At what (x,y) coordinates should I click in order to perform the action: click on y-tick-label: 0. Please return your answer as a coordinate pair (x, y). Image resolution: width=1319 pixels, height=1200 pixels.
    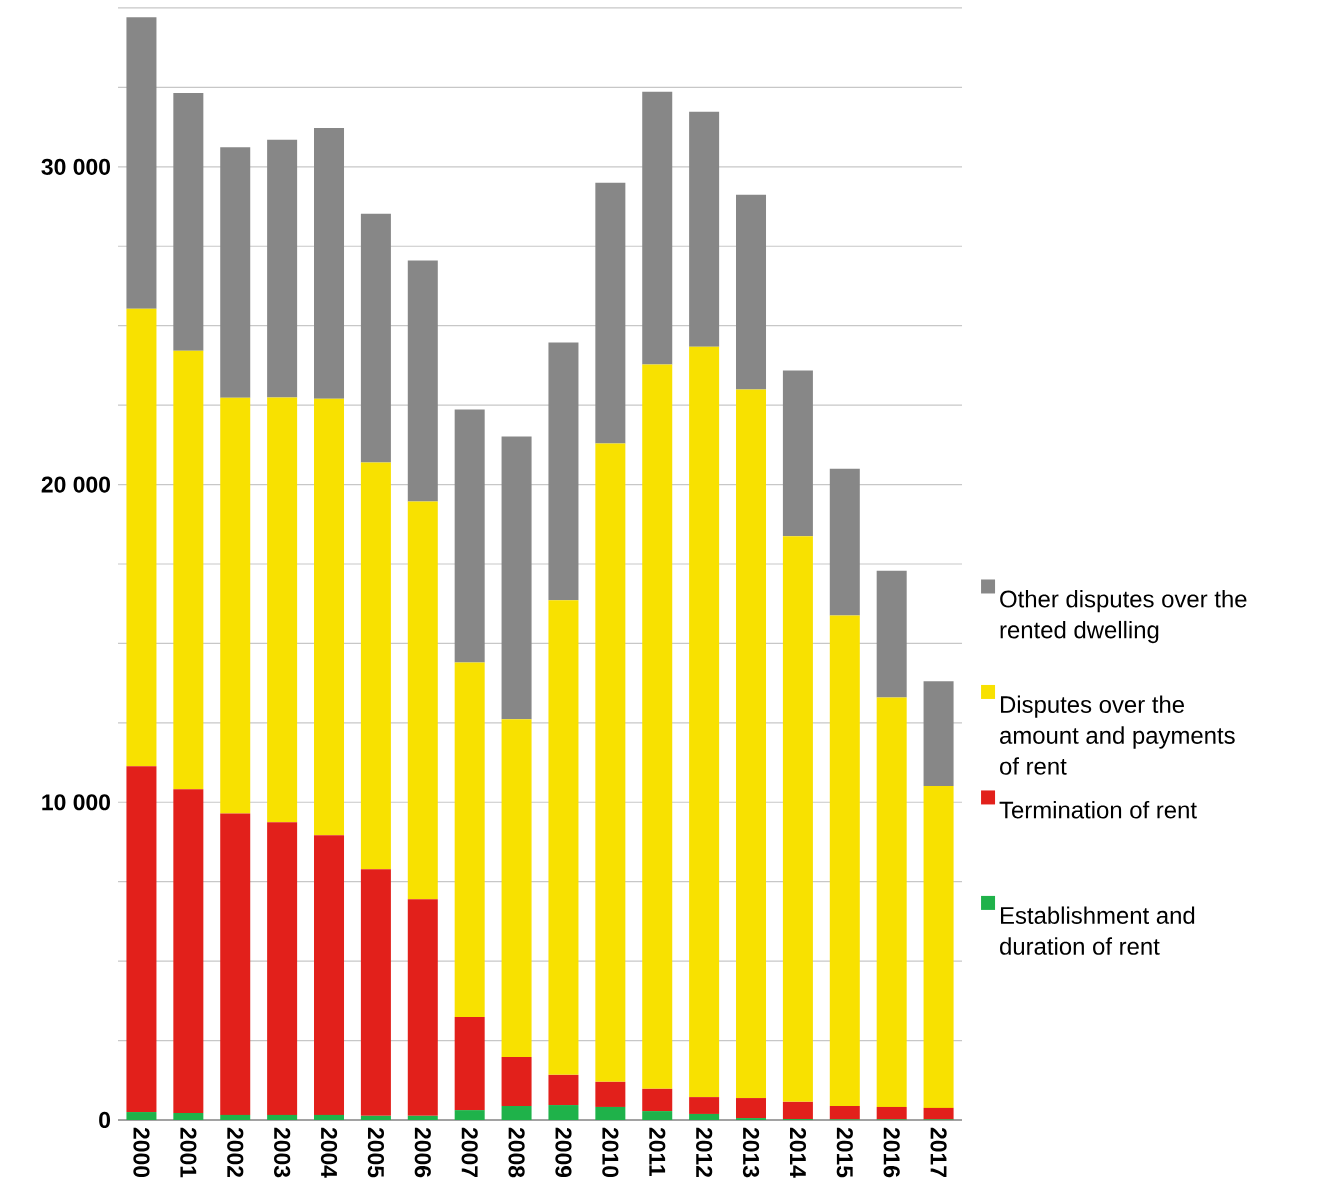
    Looking at the image, I should click on (105, 1120).